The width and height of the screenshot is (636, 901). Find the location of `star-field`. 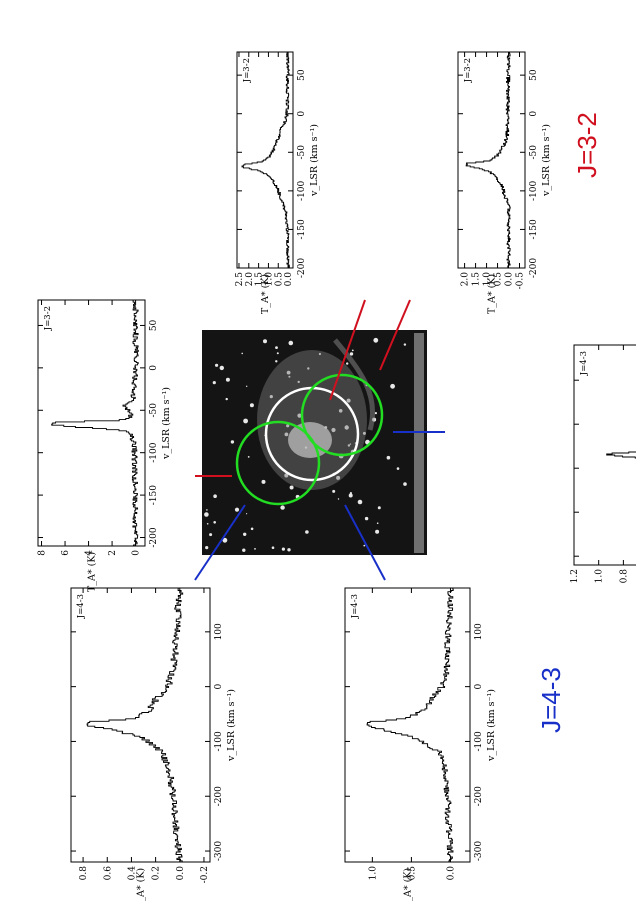

star-field is located at coordinates (305, 444).